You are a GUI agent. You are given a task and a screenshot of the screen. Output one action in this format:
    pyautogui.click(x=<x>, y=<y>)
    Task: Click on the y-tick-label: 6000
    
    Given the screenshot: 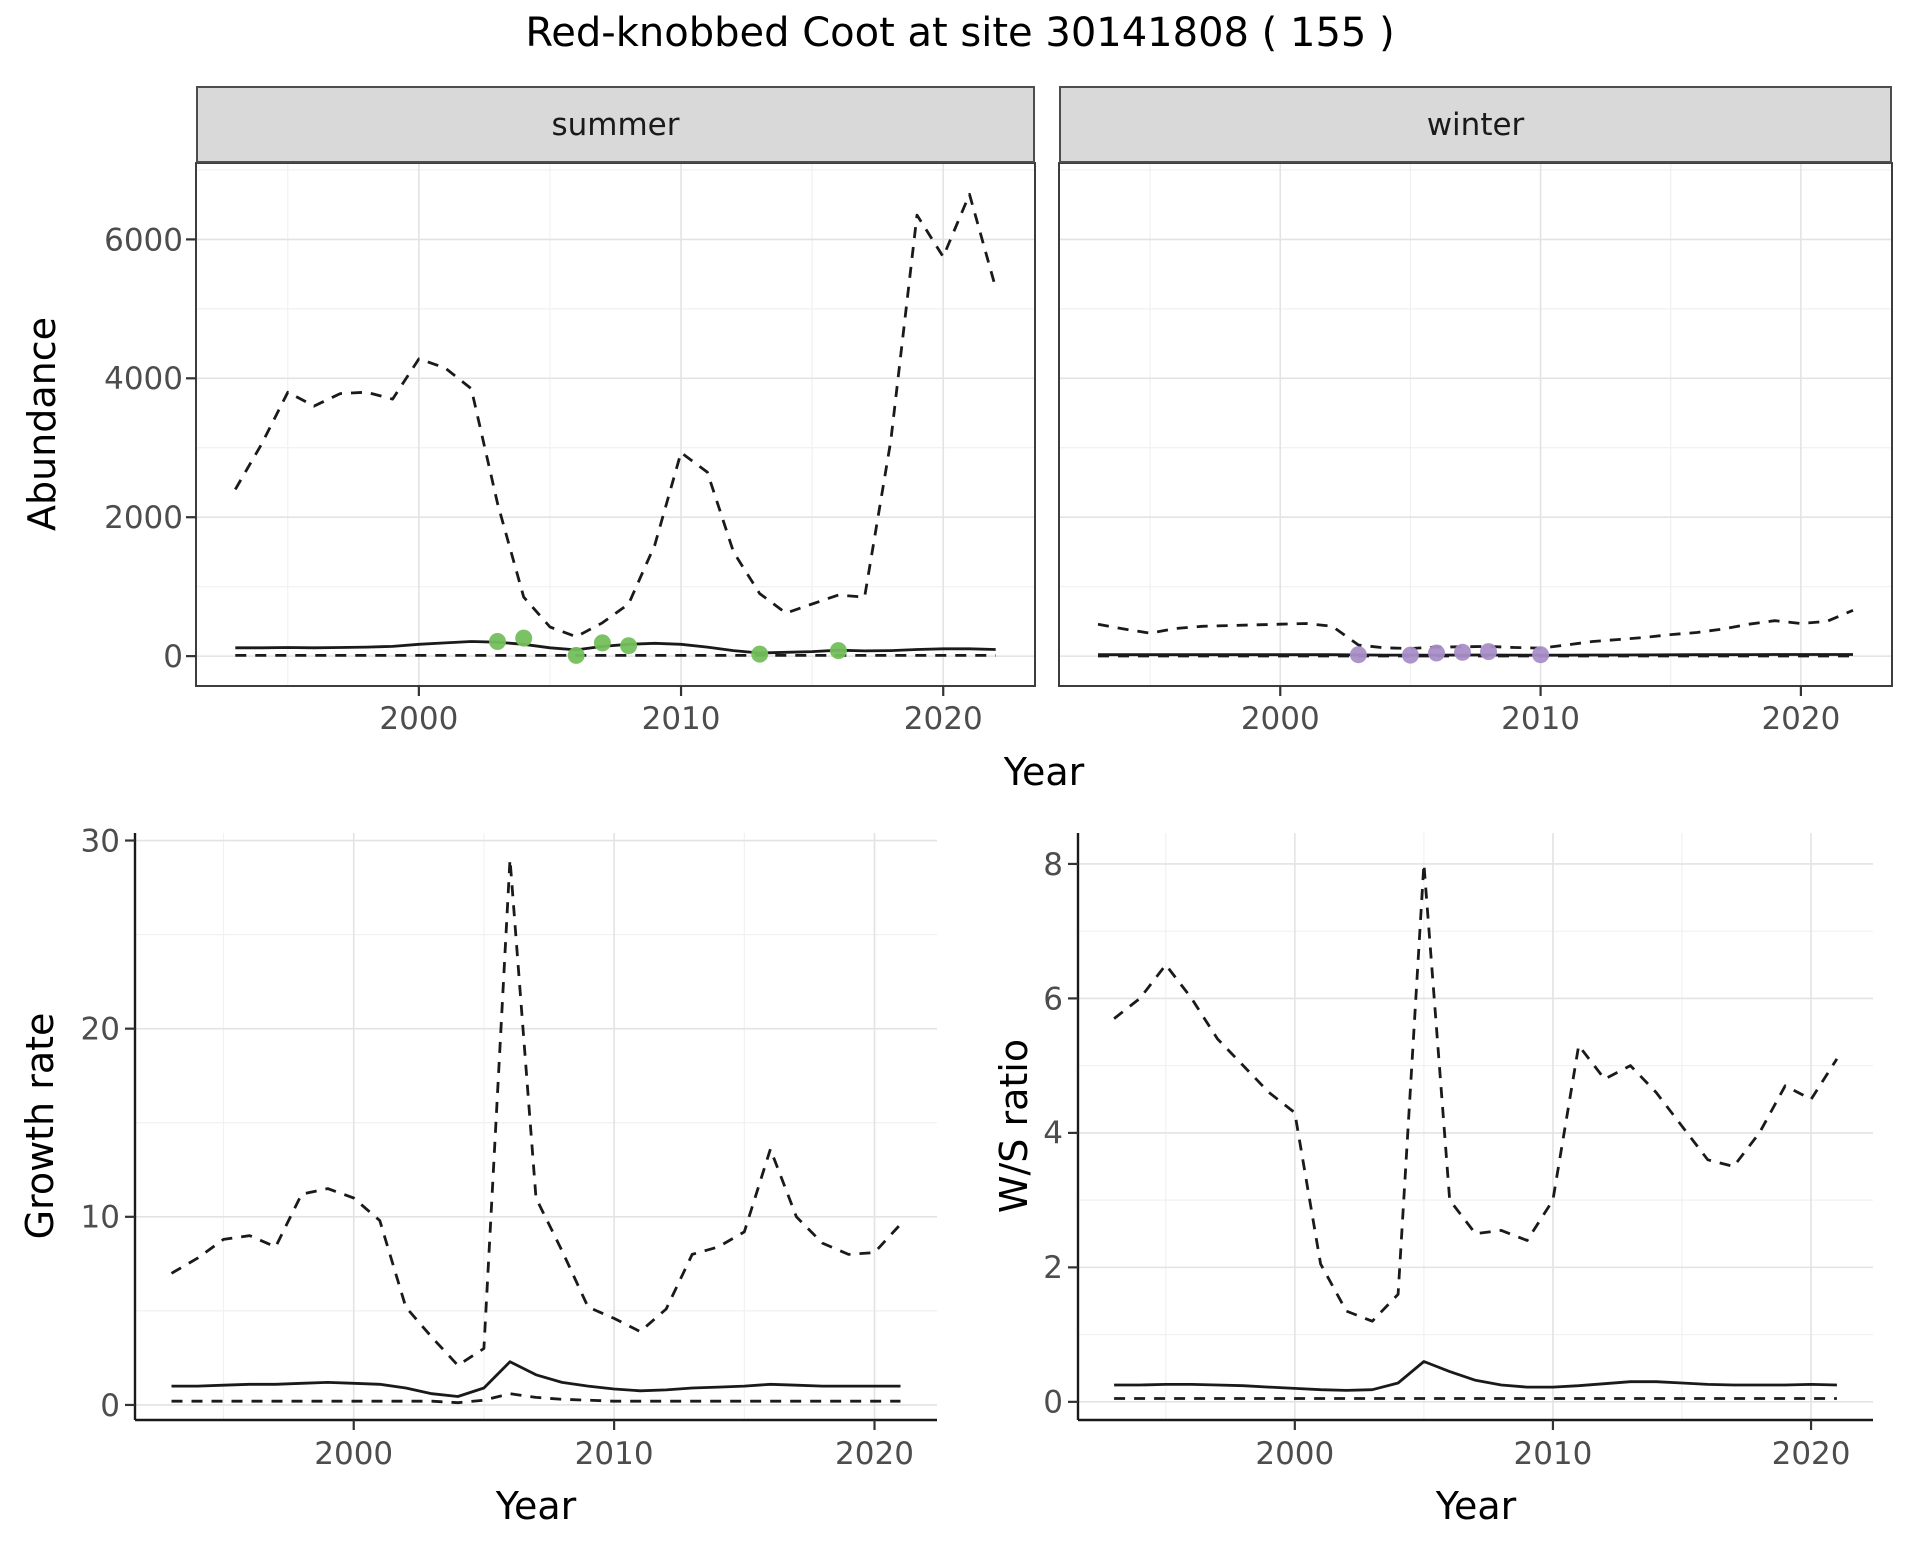 What is the action you would take?
    pyautogui.click(x=143, y=240)
    